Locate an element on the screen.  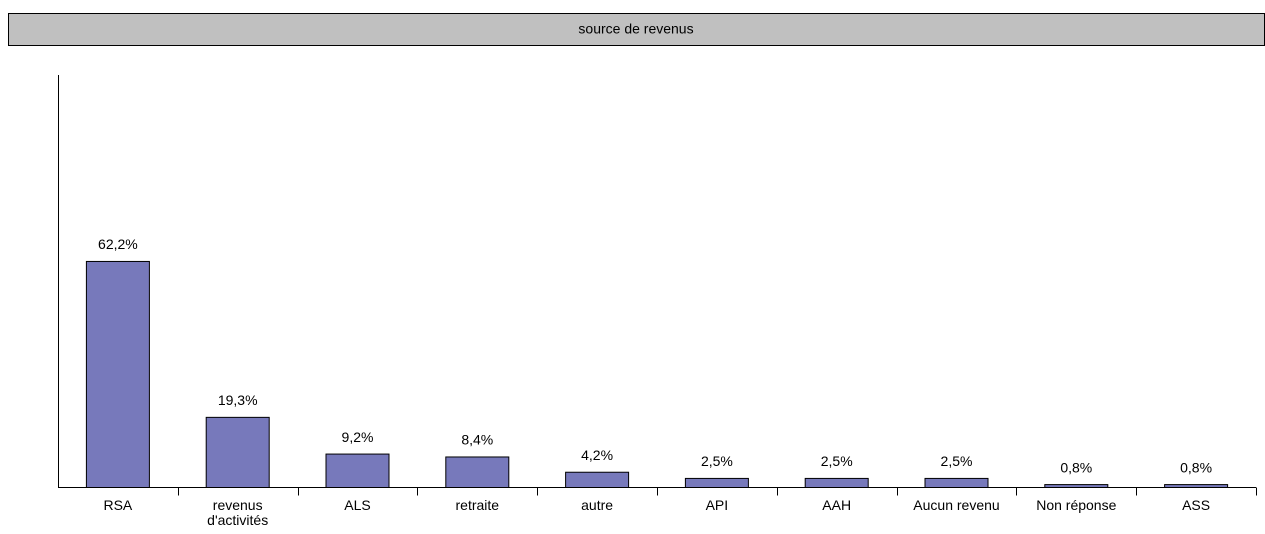
value-label: 8,4% is located at coordinates (477, 440).